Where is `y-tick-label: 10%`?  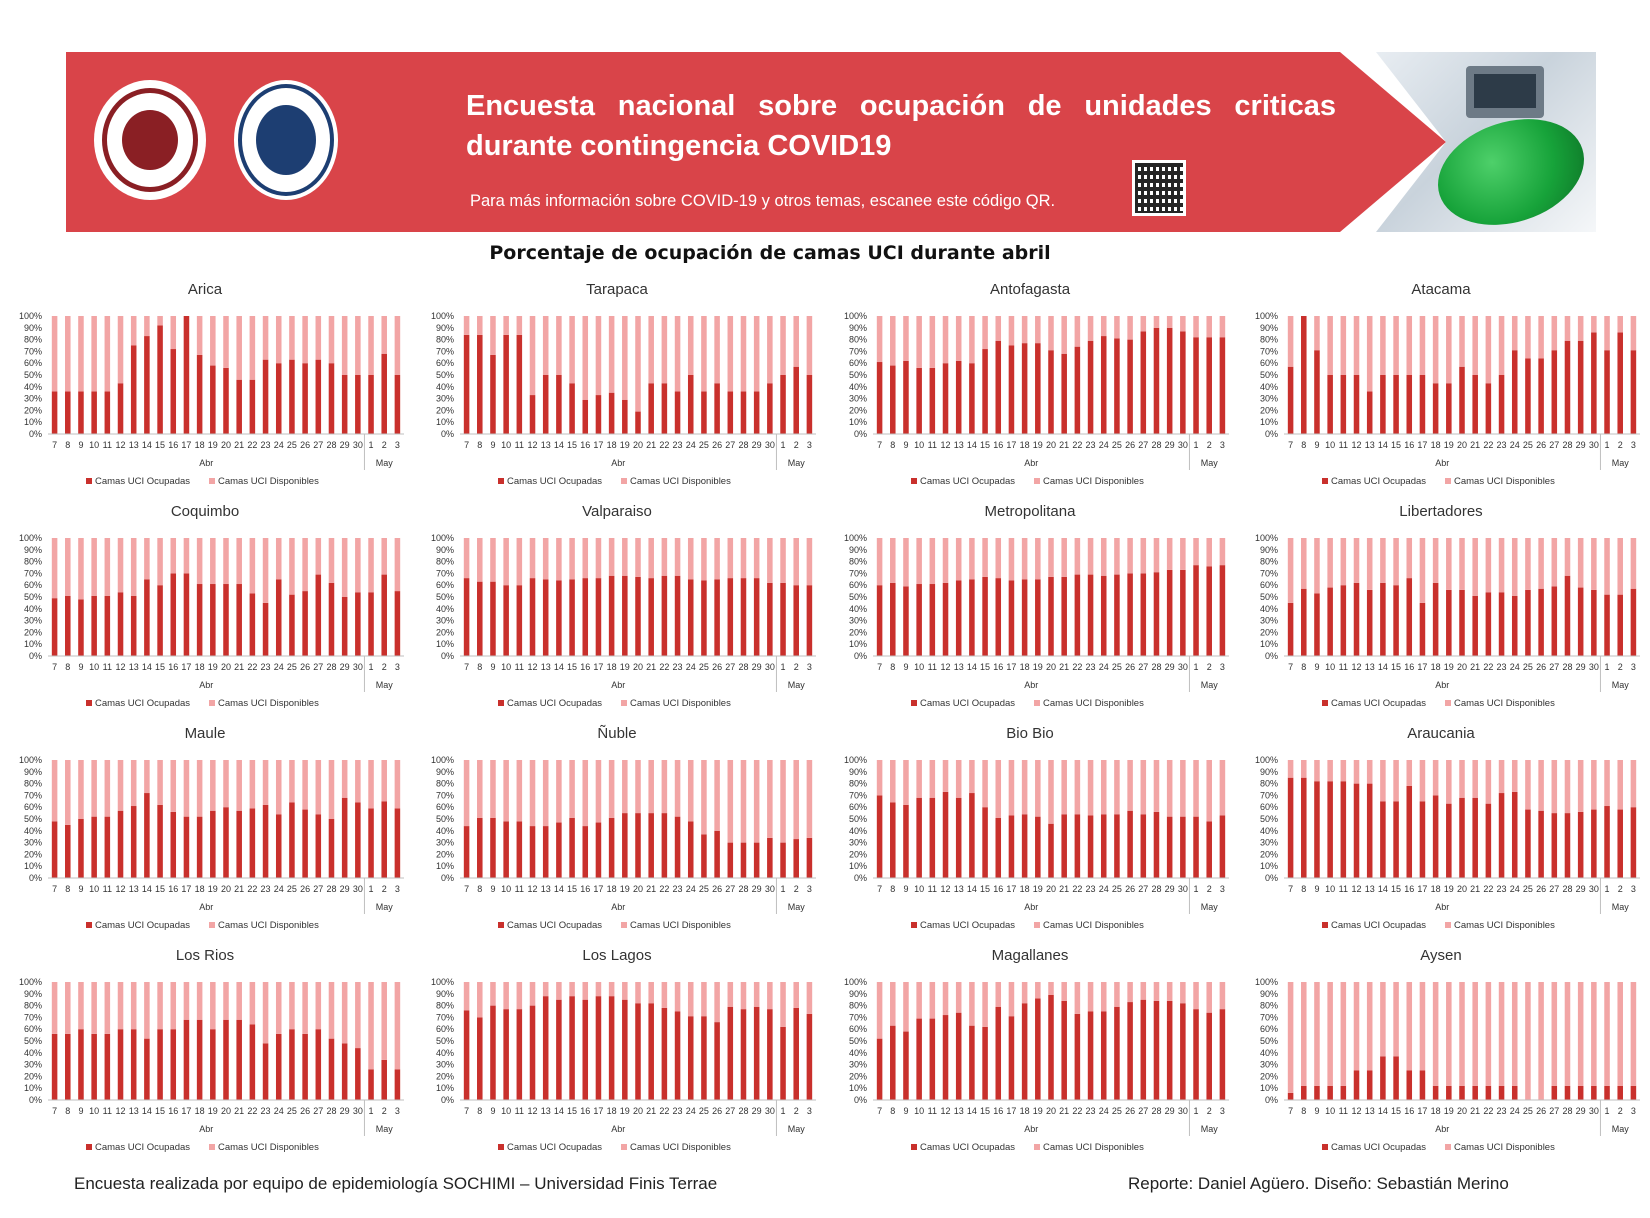
y-tick-label: 10% is located at coordinates (33, 1088).